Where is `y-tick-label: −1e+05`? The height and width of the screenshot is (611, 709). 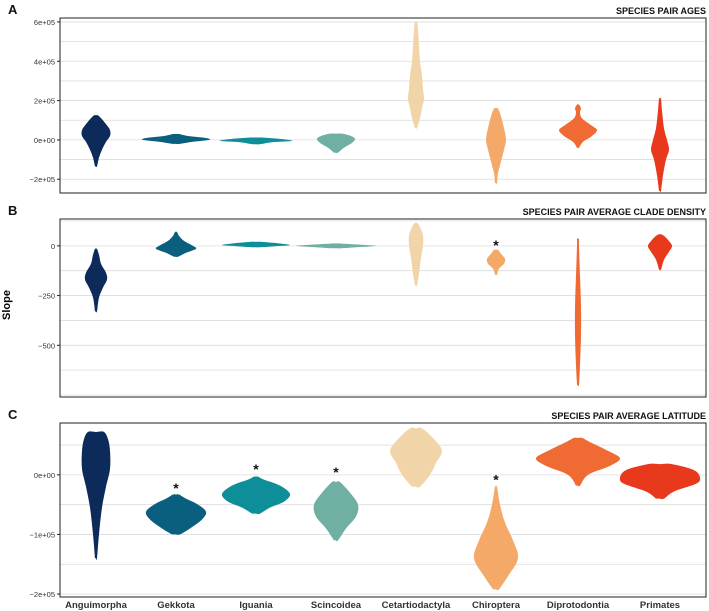
y-tick-label: −1e+05 is located at coordinates (42, 534).